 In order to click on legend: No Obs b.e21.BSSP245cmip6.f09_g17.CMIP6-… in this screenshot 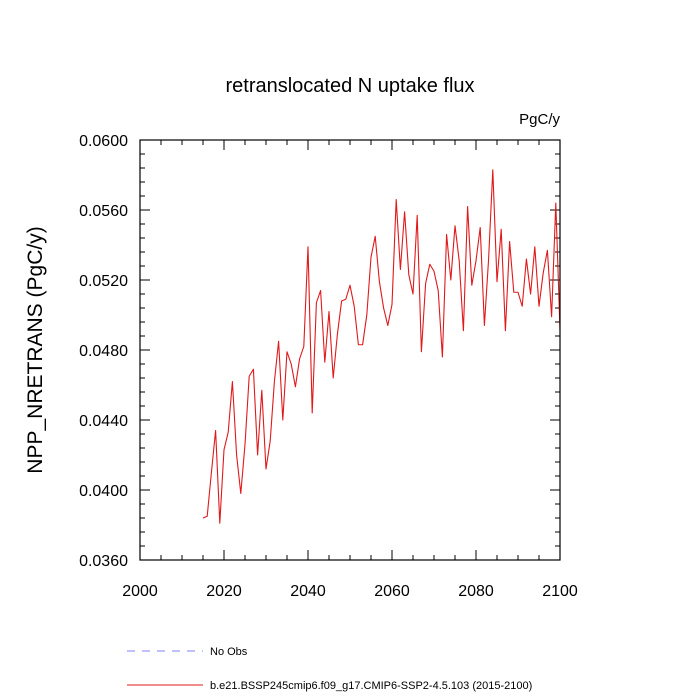, I will do `click(329, 669)`.